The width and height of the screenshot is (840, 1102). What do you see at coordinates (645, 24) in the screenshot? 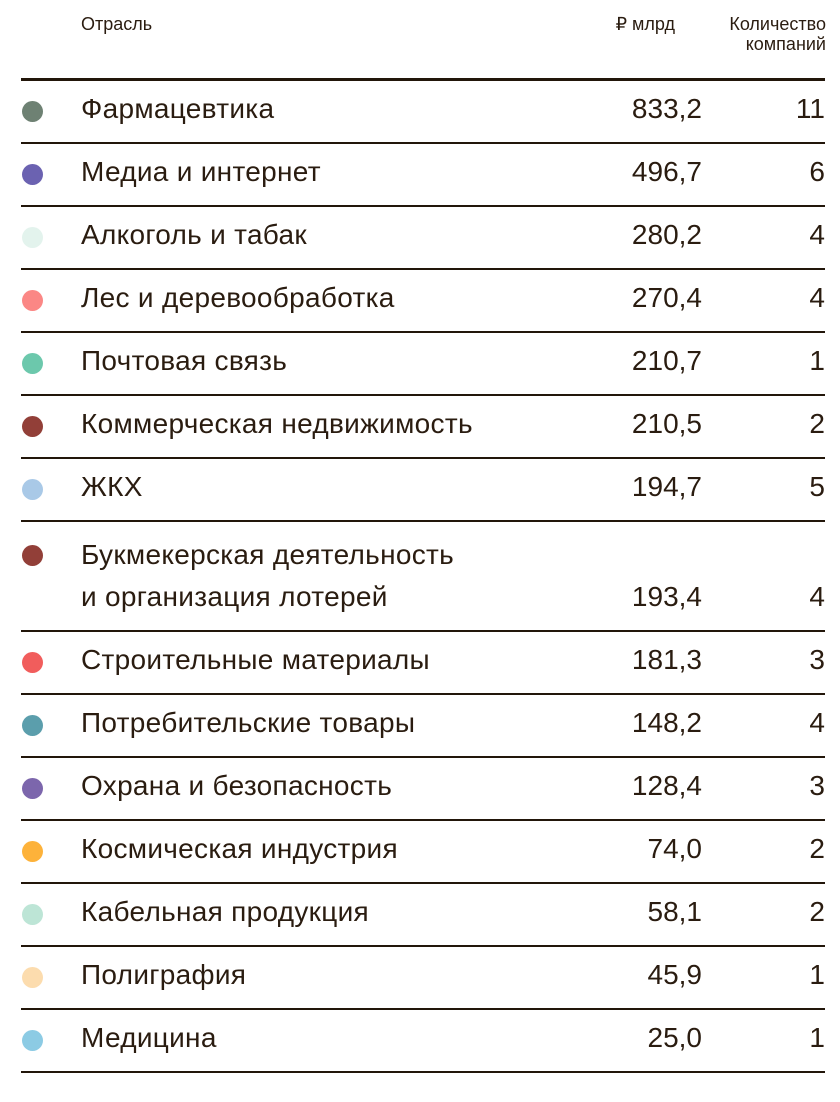
I see `header-value: ₽ млрд` at bounding box center [645, 24].